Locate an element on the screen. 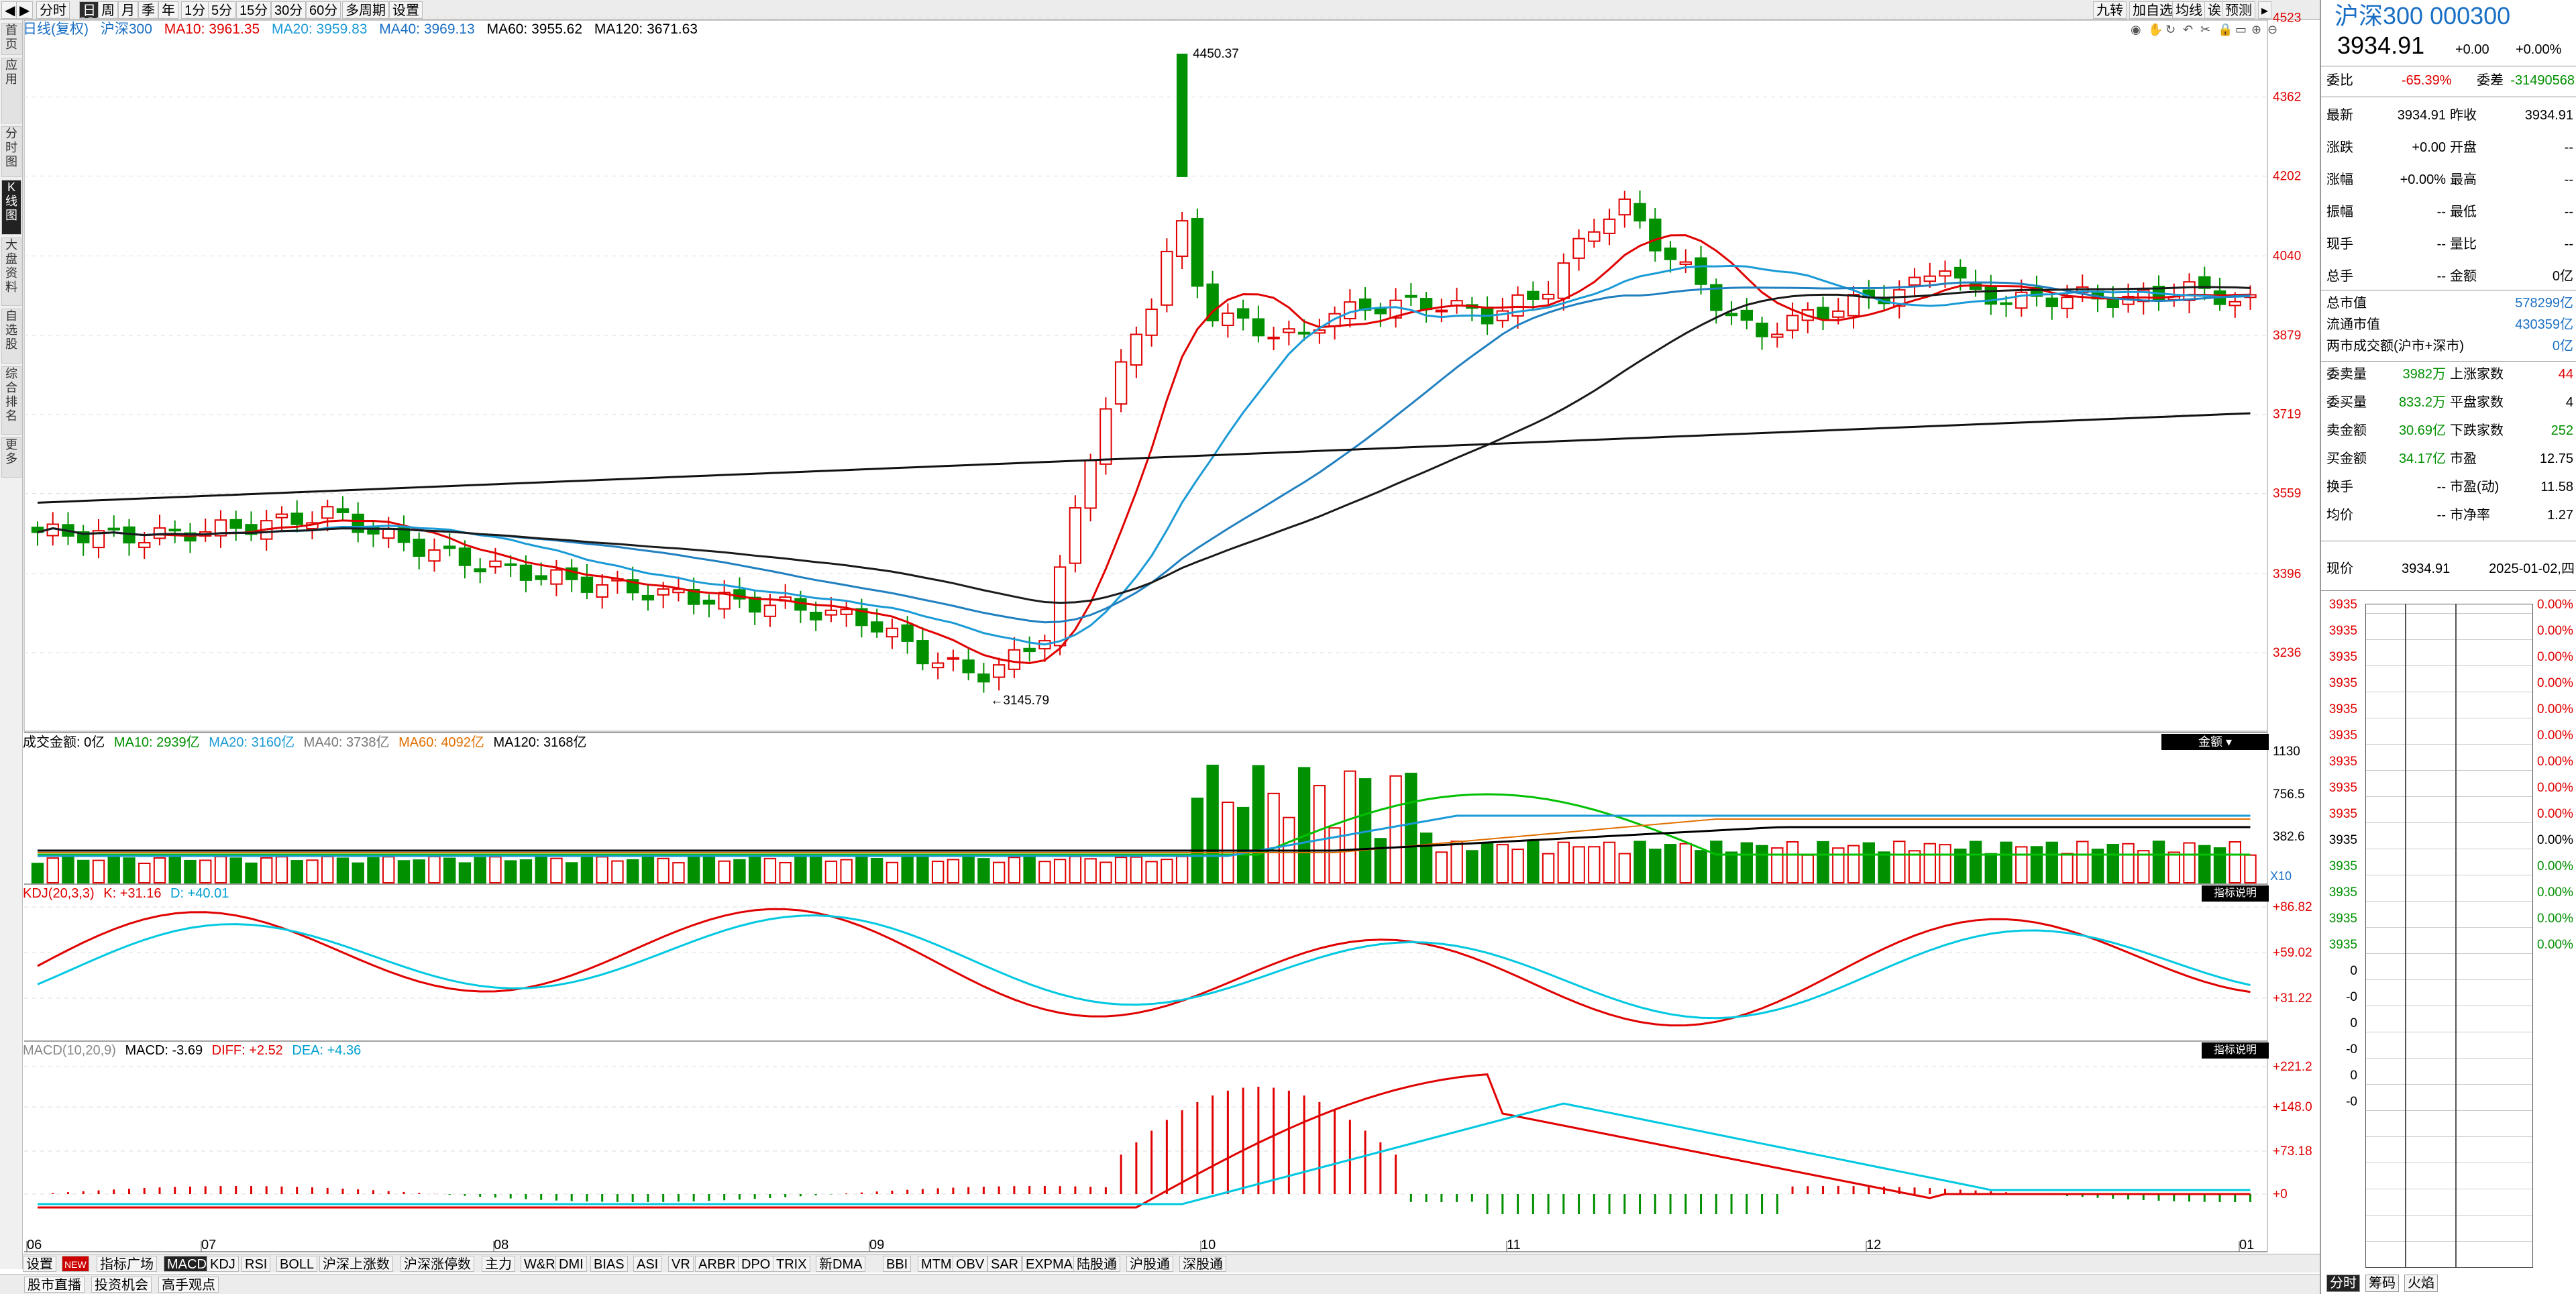  market-label2-0: 上涨家数 is located at coordinates (2477, 374).